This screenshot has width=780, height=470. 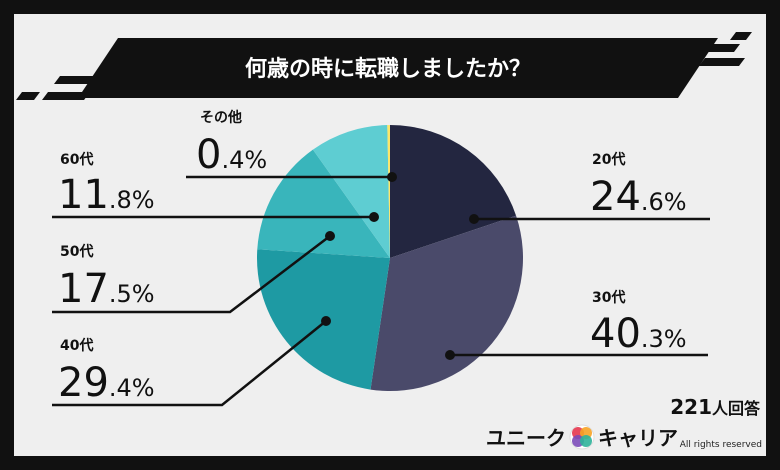 I want to click on label-60s: 60代 11.8%, so click(x=106, y=184).